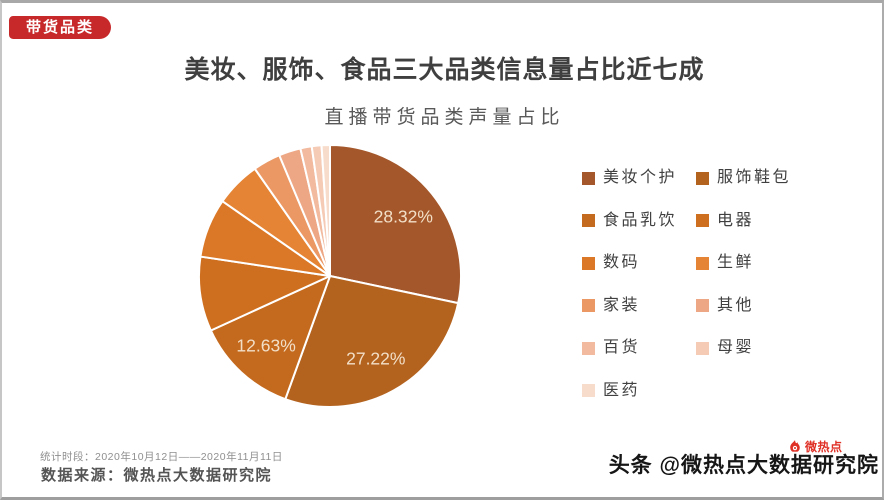 This screenshot has width=889, height=500. I want to click on pie-slice-百货, so click(315, 211).